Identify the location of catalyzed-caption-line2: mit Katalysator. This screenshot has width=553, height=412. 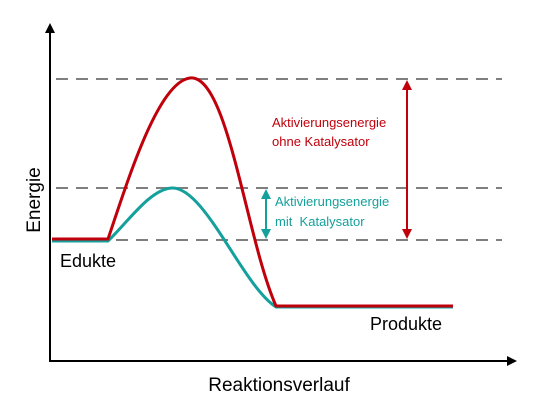
(320, 221).